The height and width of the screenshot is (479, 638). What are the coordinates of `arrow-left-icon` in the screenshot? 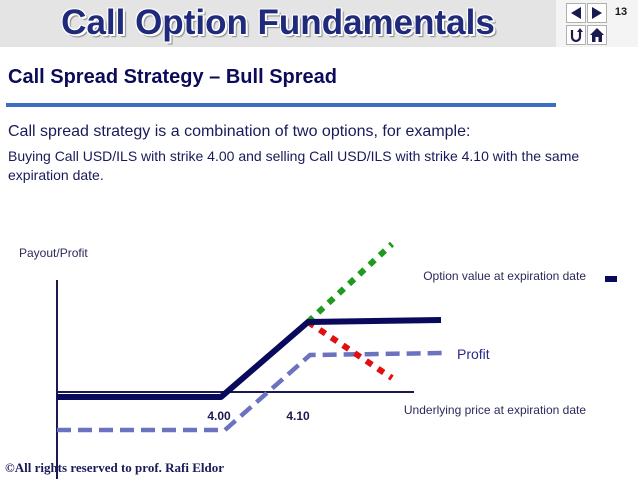 It's located at (576, 13).